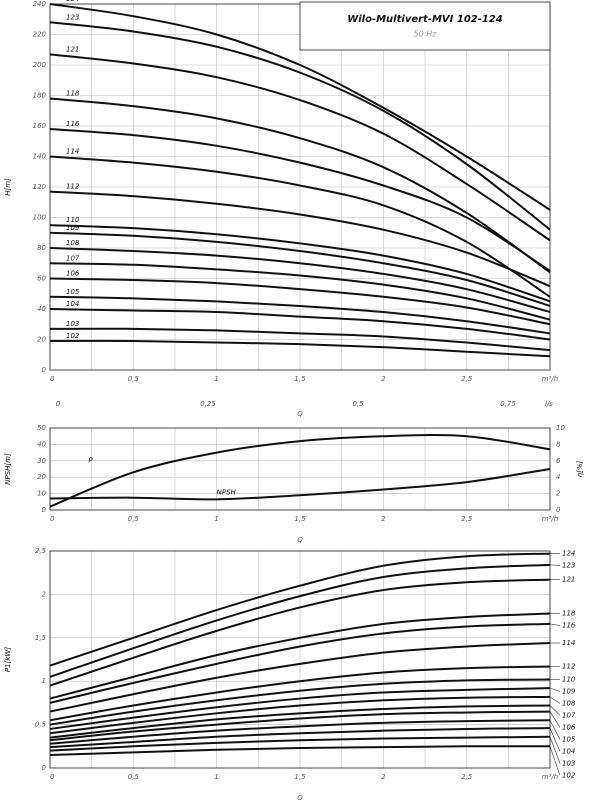  Describe the element at coordinates (208, 404) in the screenshot. I see `x2-tick-label: 0,25` at that location.